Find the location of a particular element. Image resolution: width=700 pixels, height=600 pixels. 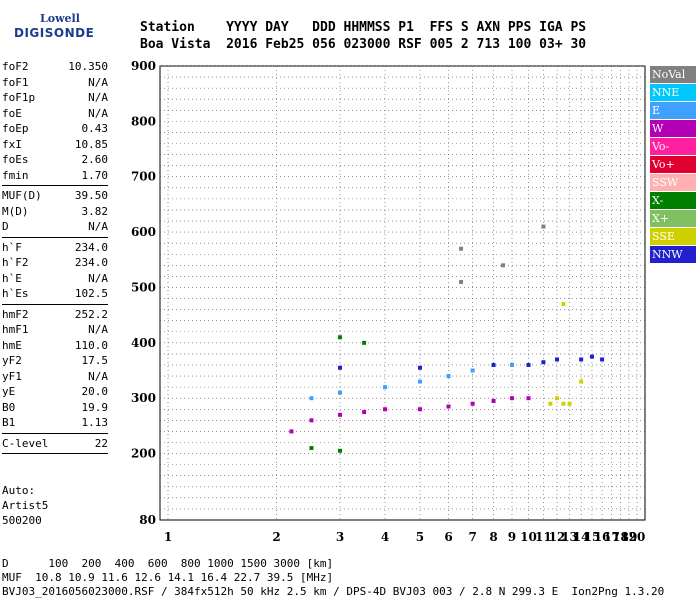

param-row: hmE 110.0 is located at coordinates (55, 346).